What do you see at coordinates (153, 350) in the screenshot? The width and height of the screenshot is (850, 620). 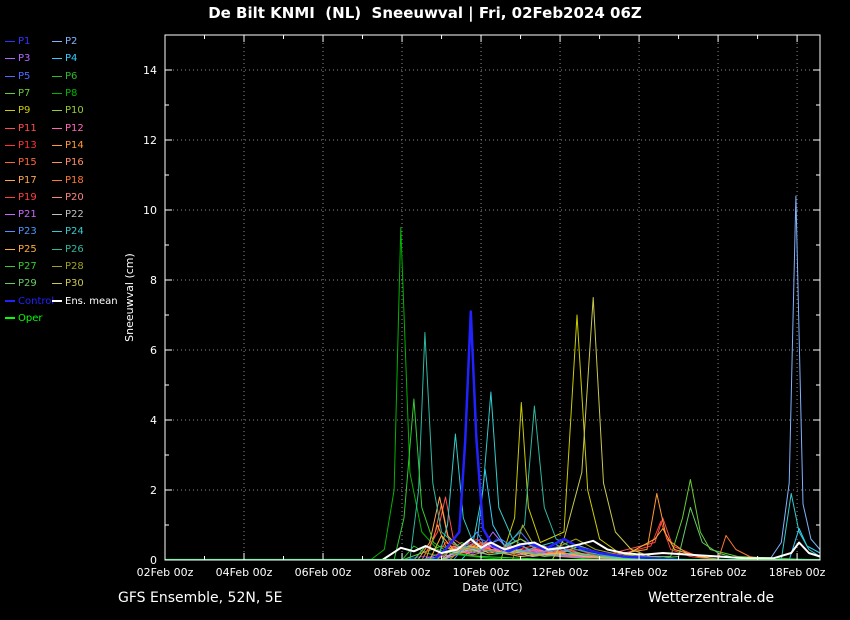 I see `svg-text: 6` at bounding box center [153, 350].